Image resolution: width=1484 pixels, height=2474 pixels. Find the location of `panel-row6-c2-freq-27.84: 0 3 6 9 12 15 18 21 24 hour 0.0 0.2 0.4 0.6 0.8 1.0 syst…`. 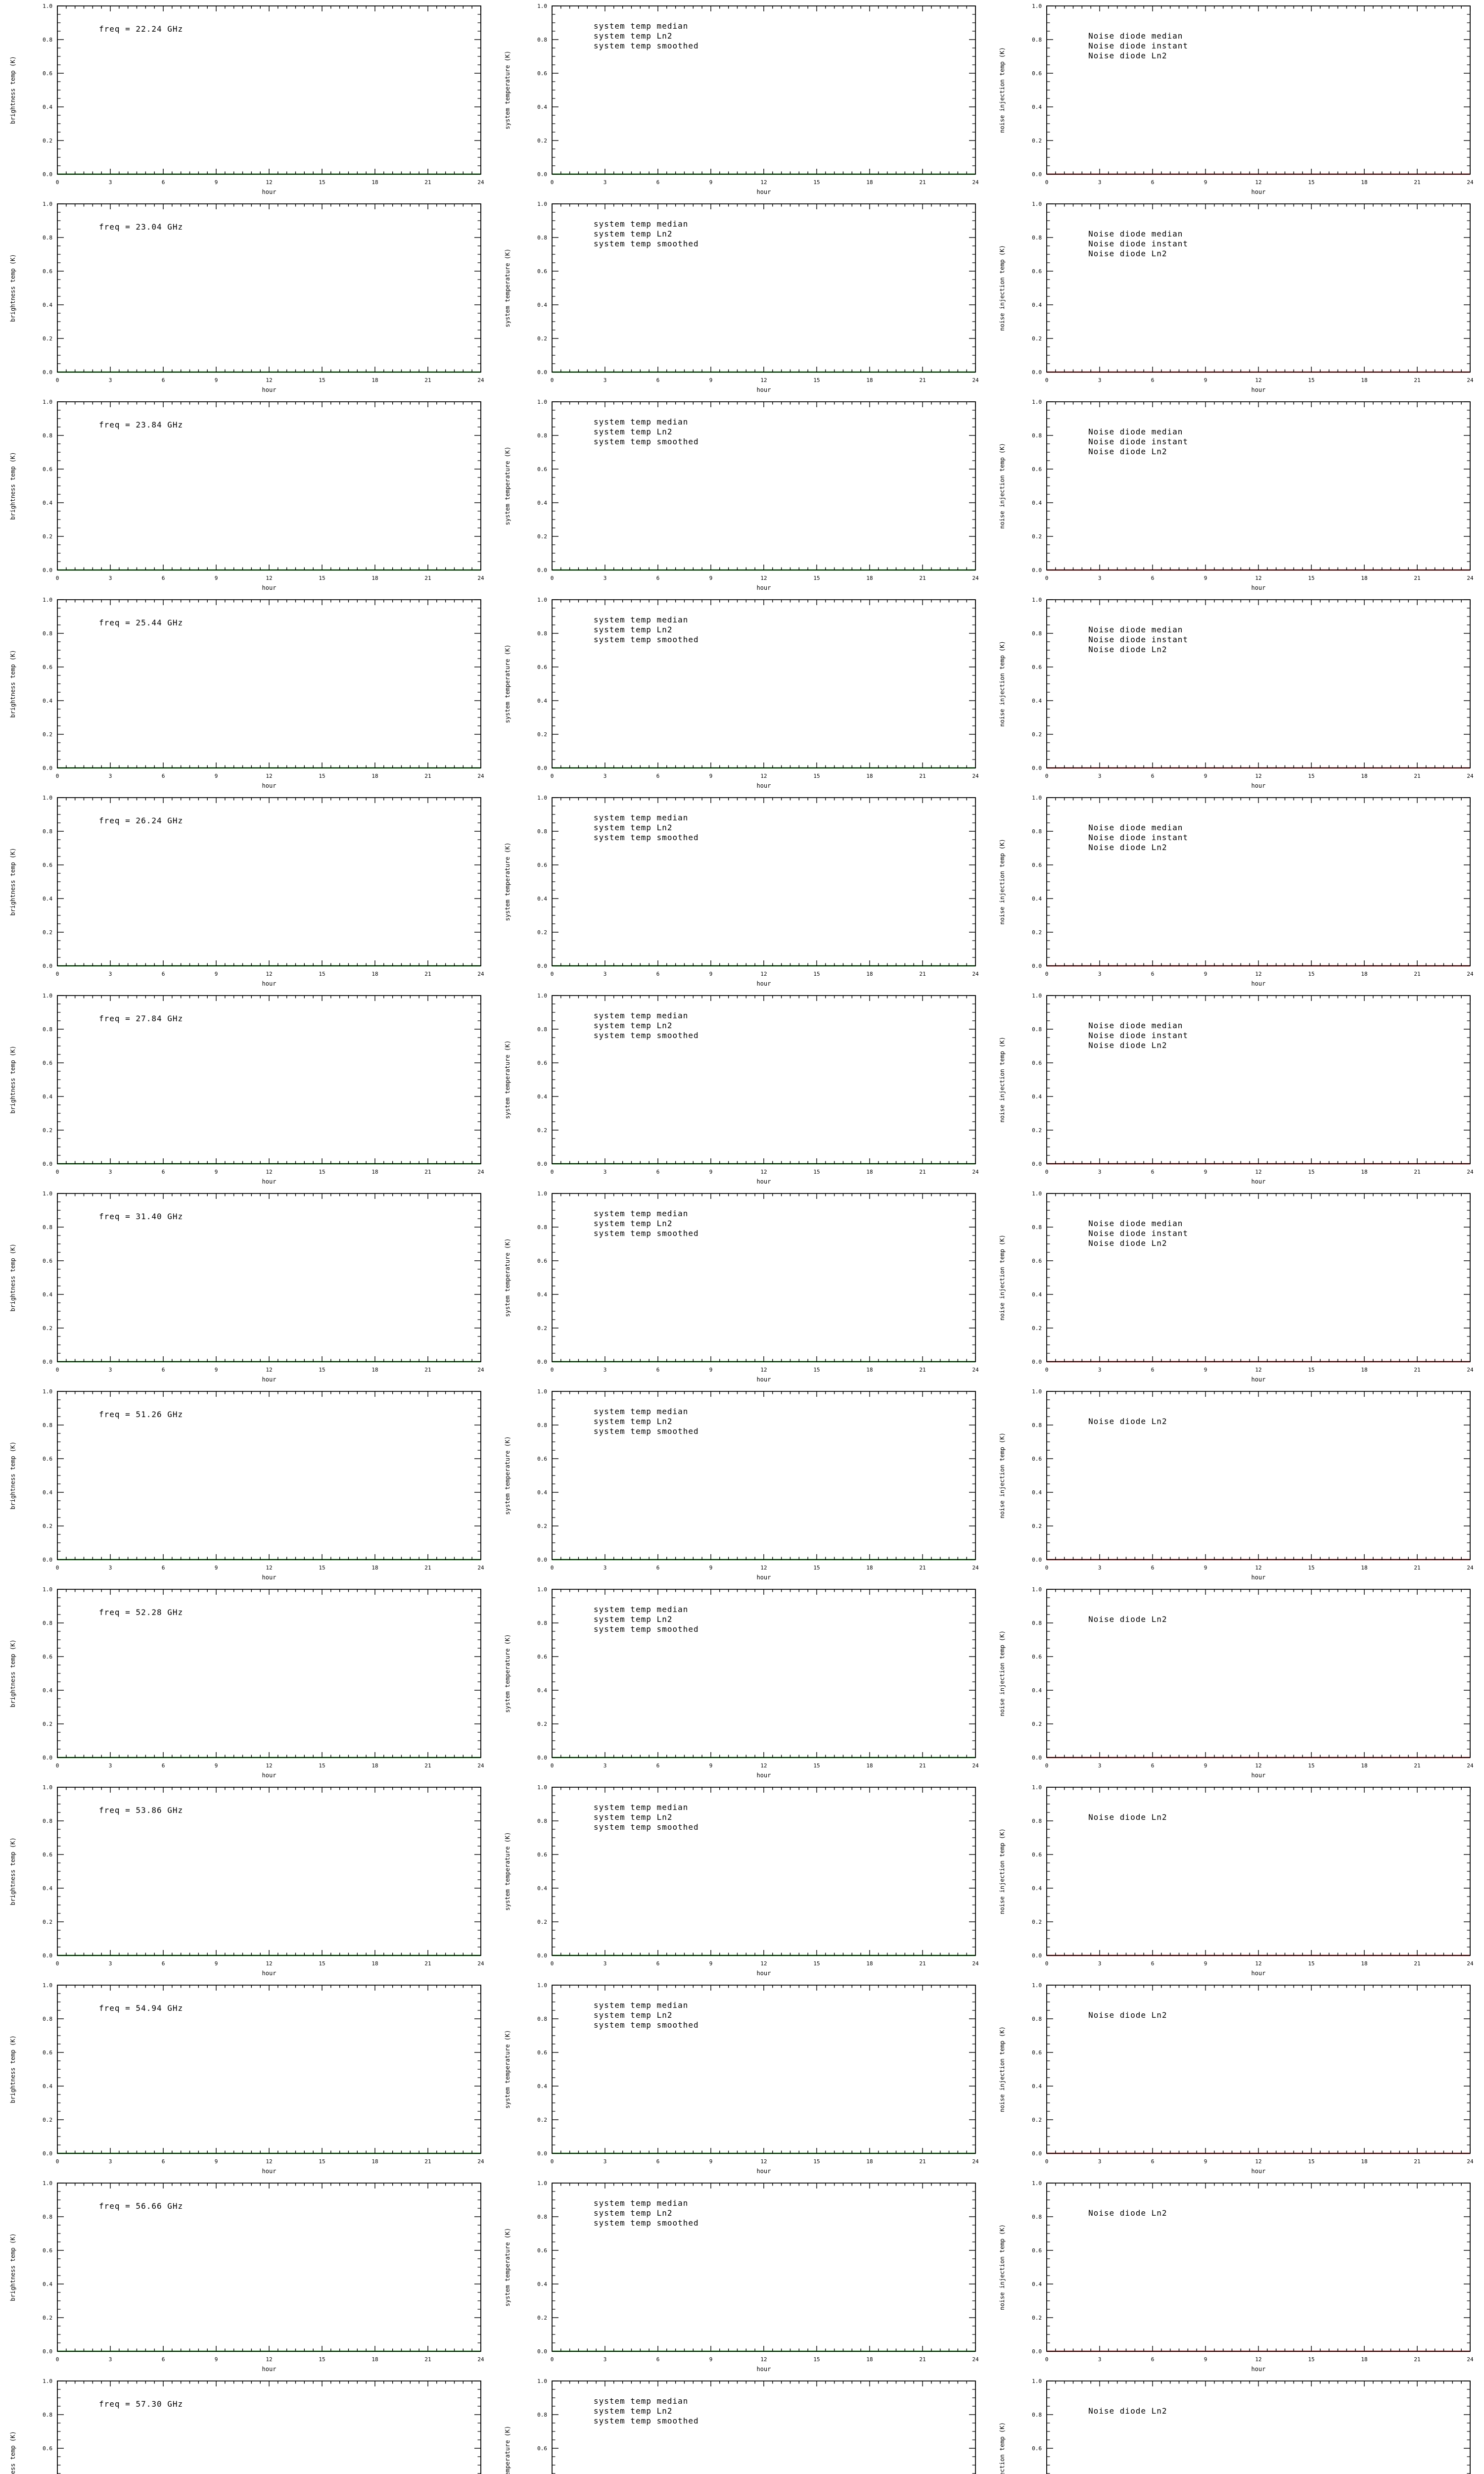

panel-row6-c2-freq-27.84: 0 3 6 9 12 15 18 21 24 hour 0.0 0.2 0.4 0.6 0.8 1.0 syst… is located at coordinates (742, 1089).